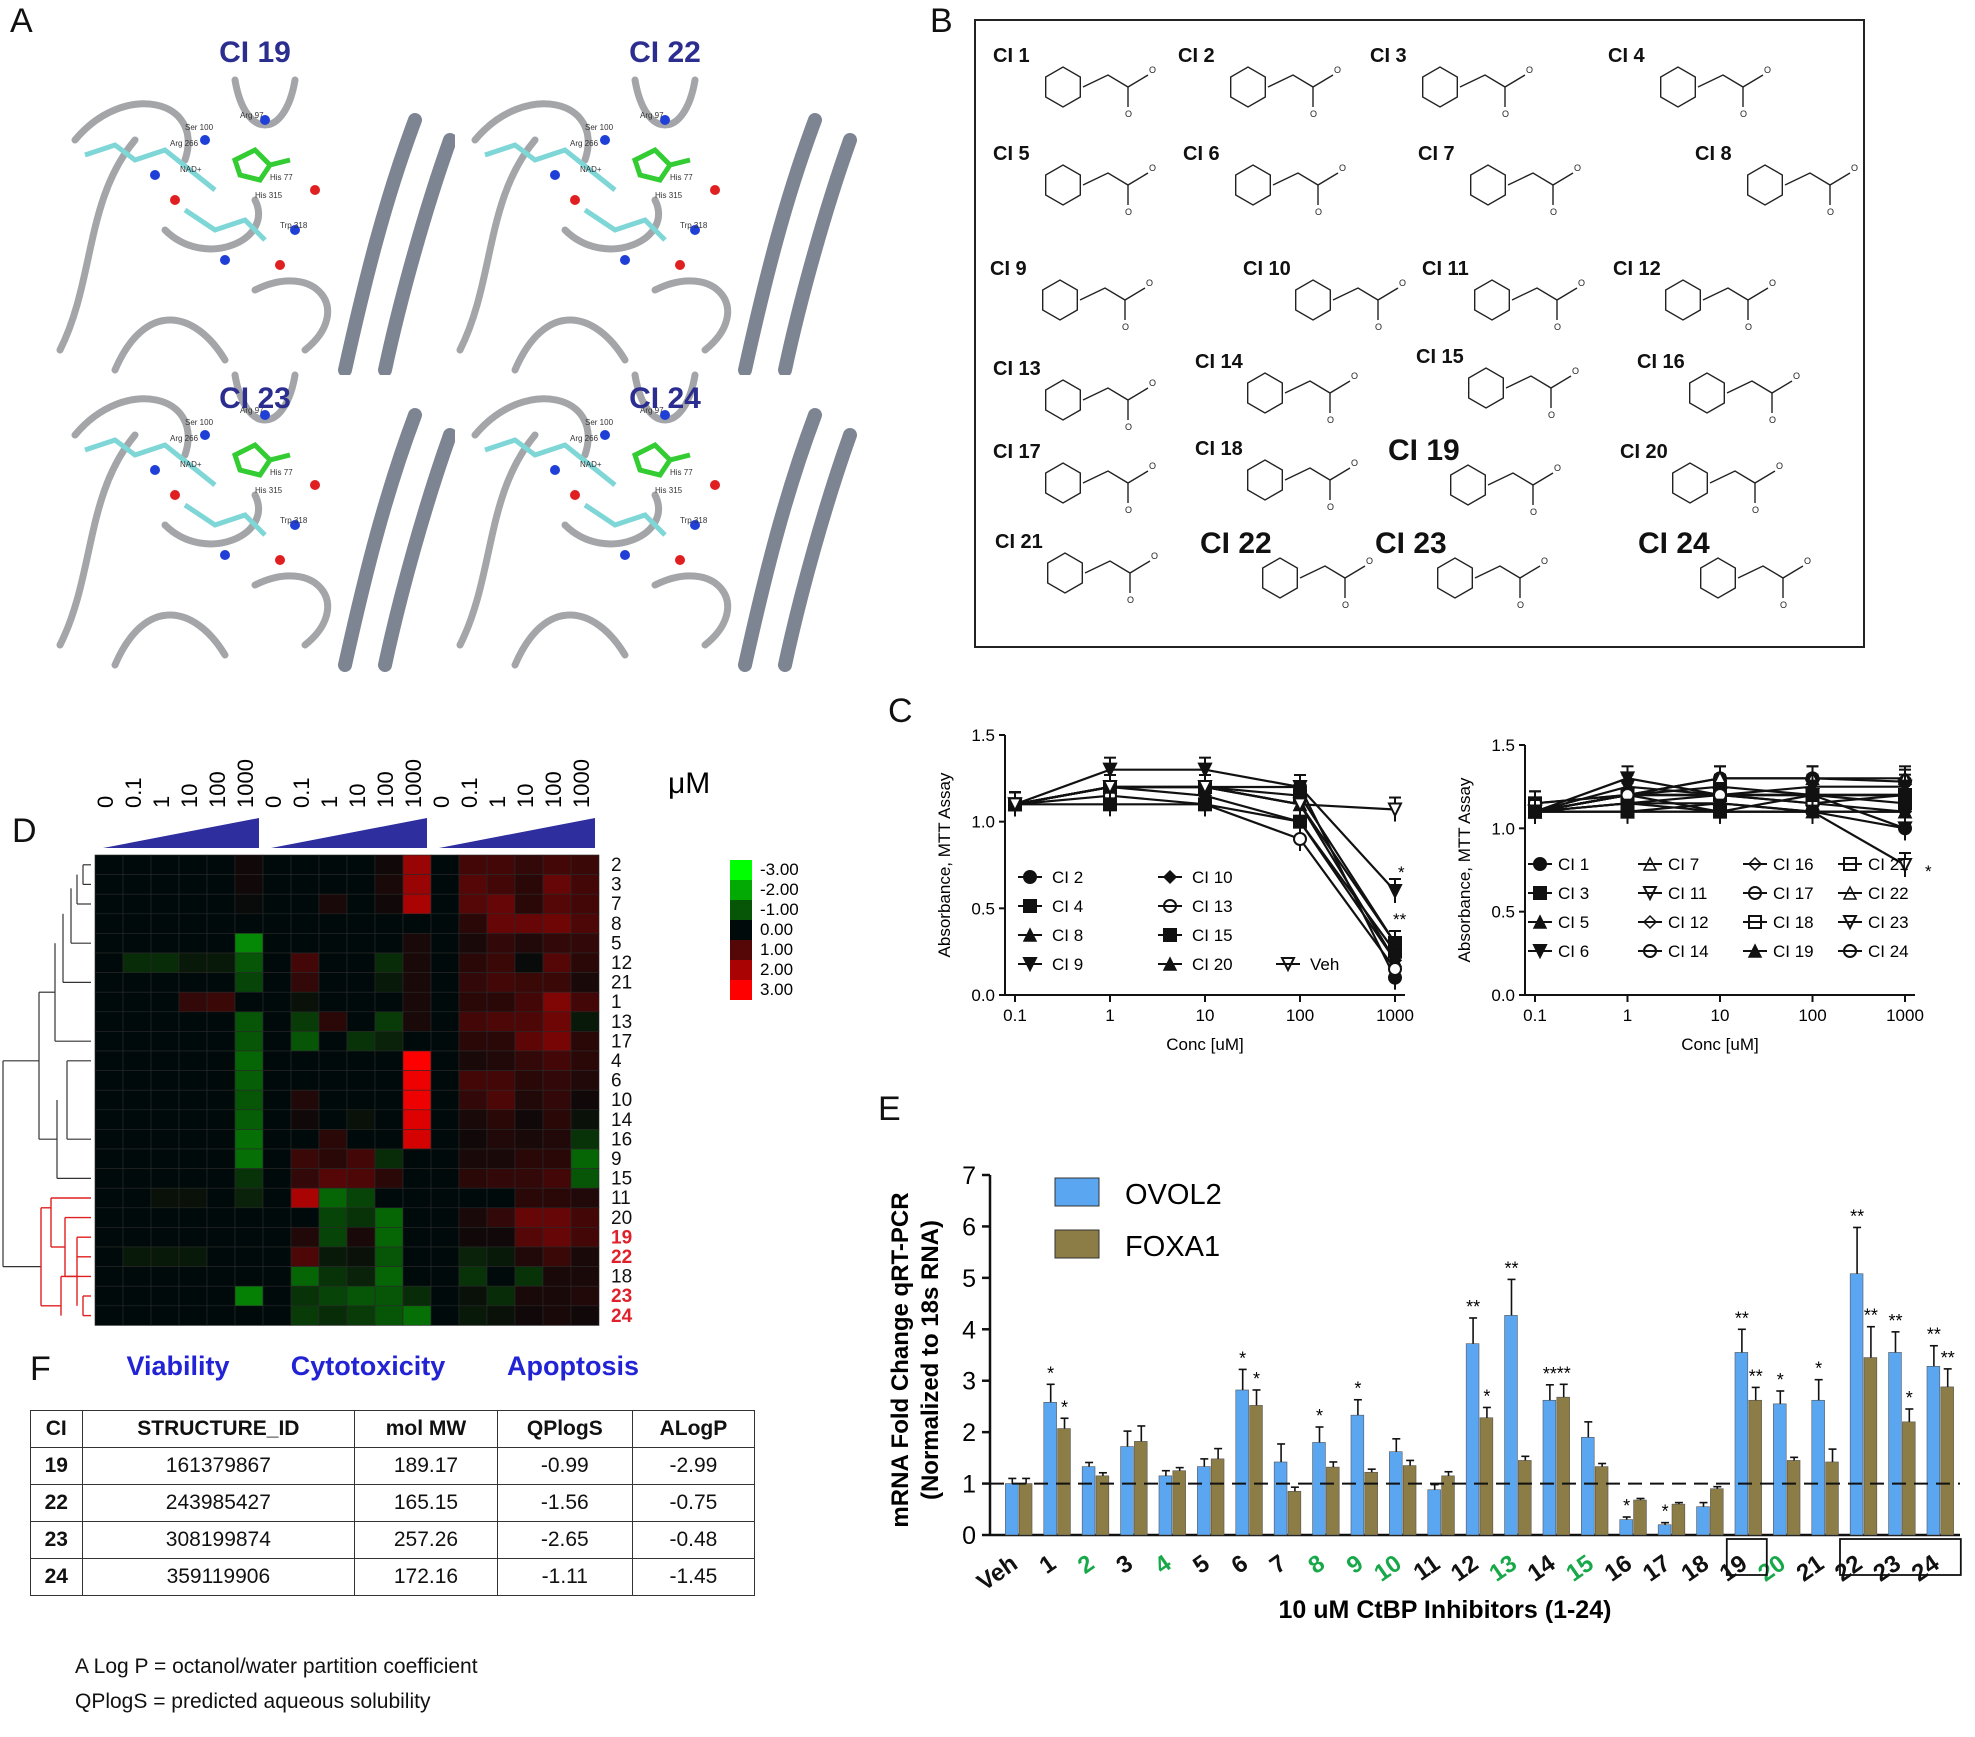 This screenshot has height=1737, width=1975. What do you see at coordinates (622, 1316) in the screenshot?
I see `heatmap-row-label: 24` at bounding box center [622, 1316].